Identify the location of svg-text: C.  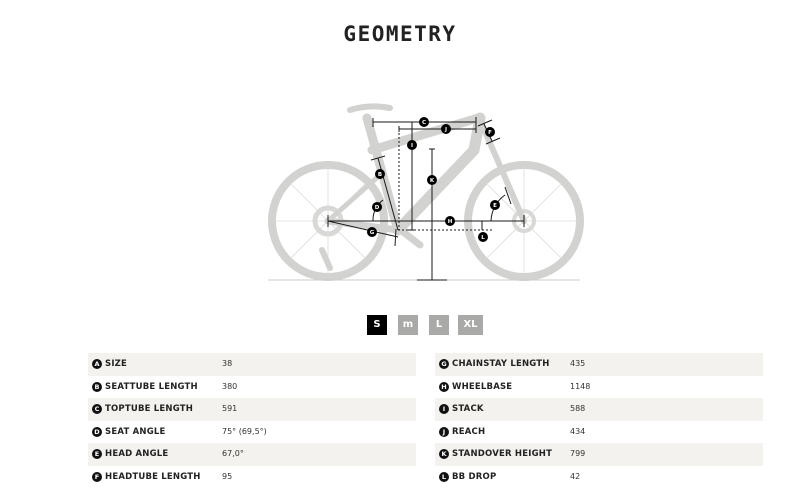
(424, 123).